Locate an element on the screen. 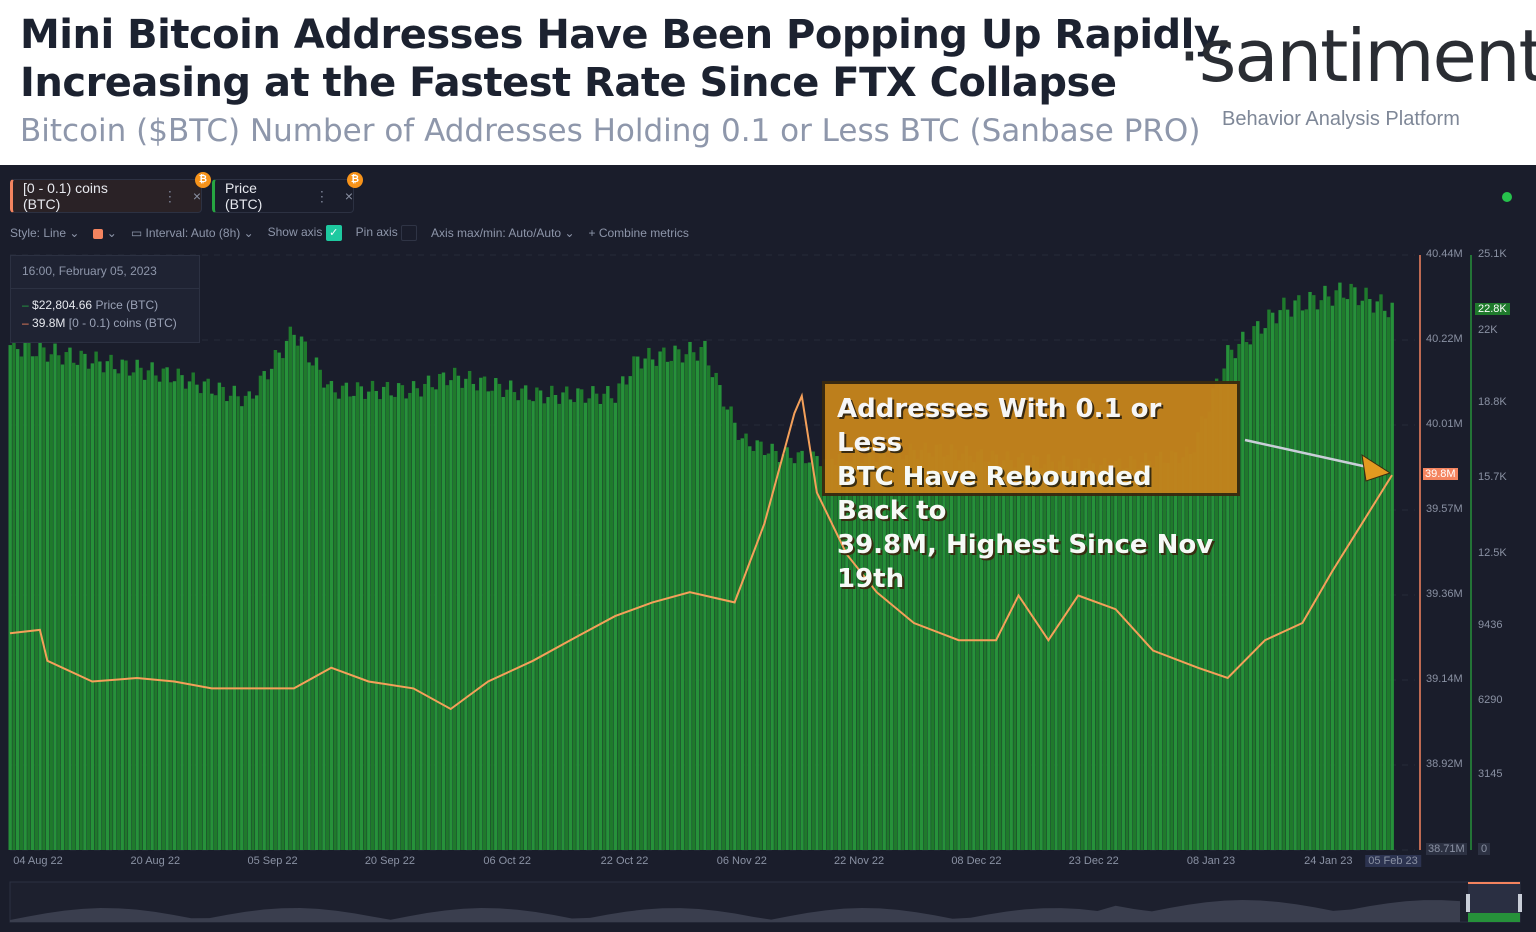 The width and height of the screenshot is (1536, 932). combine-metrics-button: + Combine metrics is located at coordinates (638, 233).